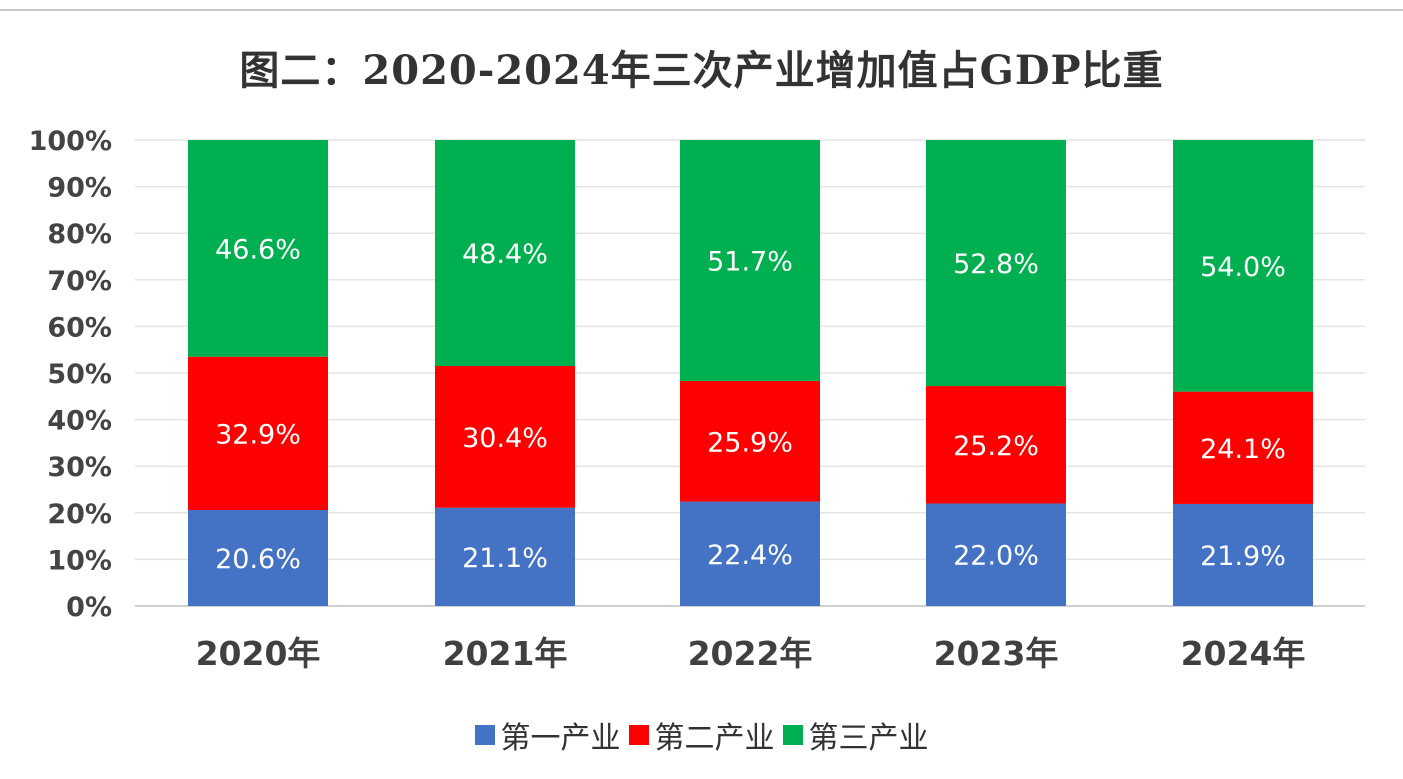  What do you see at coordinates (258, 653) in the screenshot?
I see `x-category-label: 2020年` at bounding box center [258, 653].